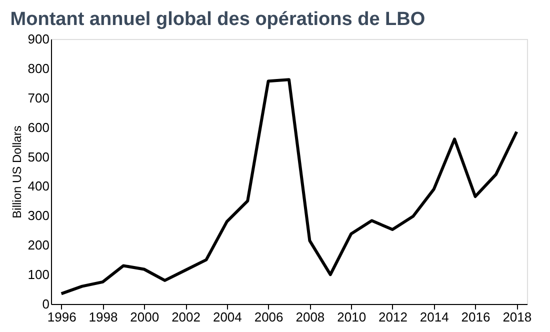 The image size is (550, 332). Describe the element at coordinates (227, 317) in the screenshot. I see `x-tick-label: 2004` at that location.